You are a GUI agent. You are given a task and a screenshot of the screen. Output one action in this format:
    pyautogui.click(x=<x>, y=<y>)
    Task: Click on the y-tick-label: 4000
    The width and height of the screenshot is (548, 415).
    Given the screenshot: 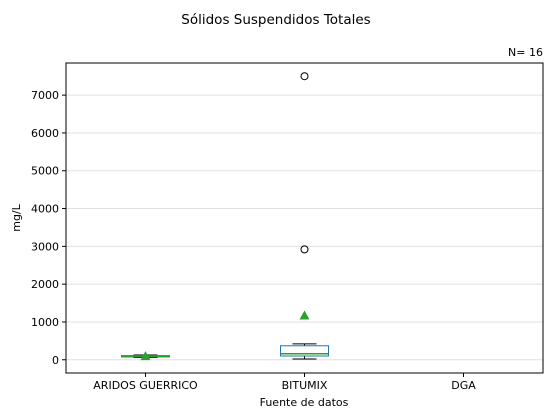 What is the action you would take?
    pyautogui.click(x=45, y=209)
    